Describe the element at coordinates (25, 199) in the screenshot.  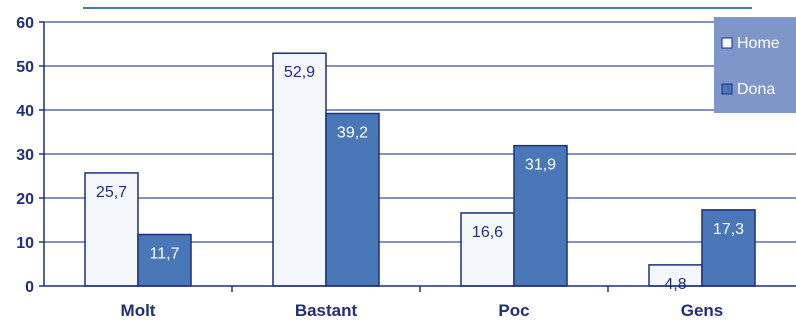
I see `y-tick-label: 20` at that location.